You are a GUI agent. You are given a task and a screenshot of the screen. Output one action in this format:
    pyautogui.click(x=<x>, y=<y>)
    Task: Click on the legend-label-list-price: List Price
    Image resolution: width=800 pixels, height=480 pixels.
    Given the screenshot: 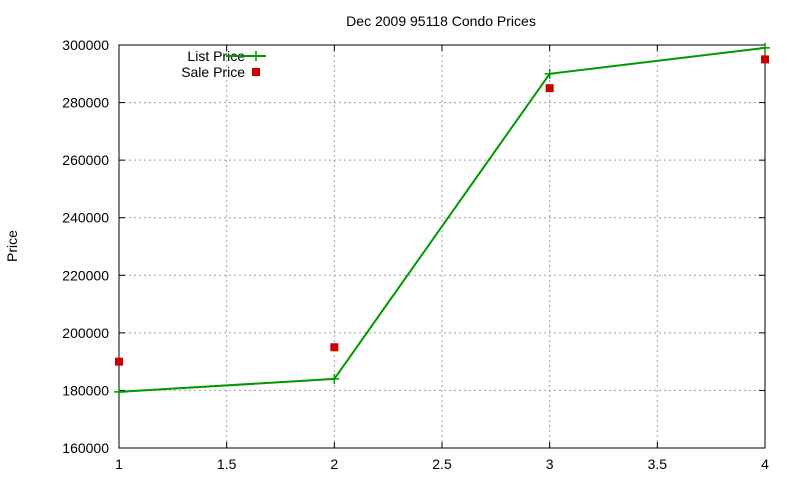 What is the action you would take?
    pyautogui.click(x=216, y=56)
    